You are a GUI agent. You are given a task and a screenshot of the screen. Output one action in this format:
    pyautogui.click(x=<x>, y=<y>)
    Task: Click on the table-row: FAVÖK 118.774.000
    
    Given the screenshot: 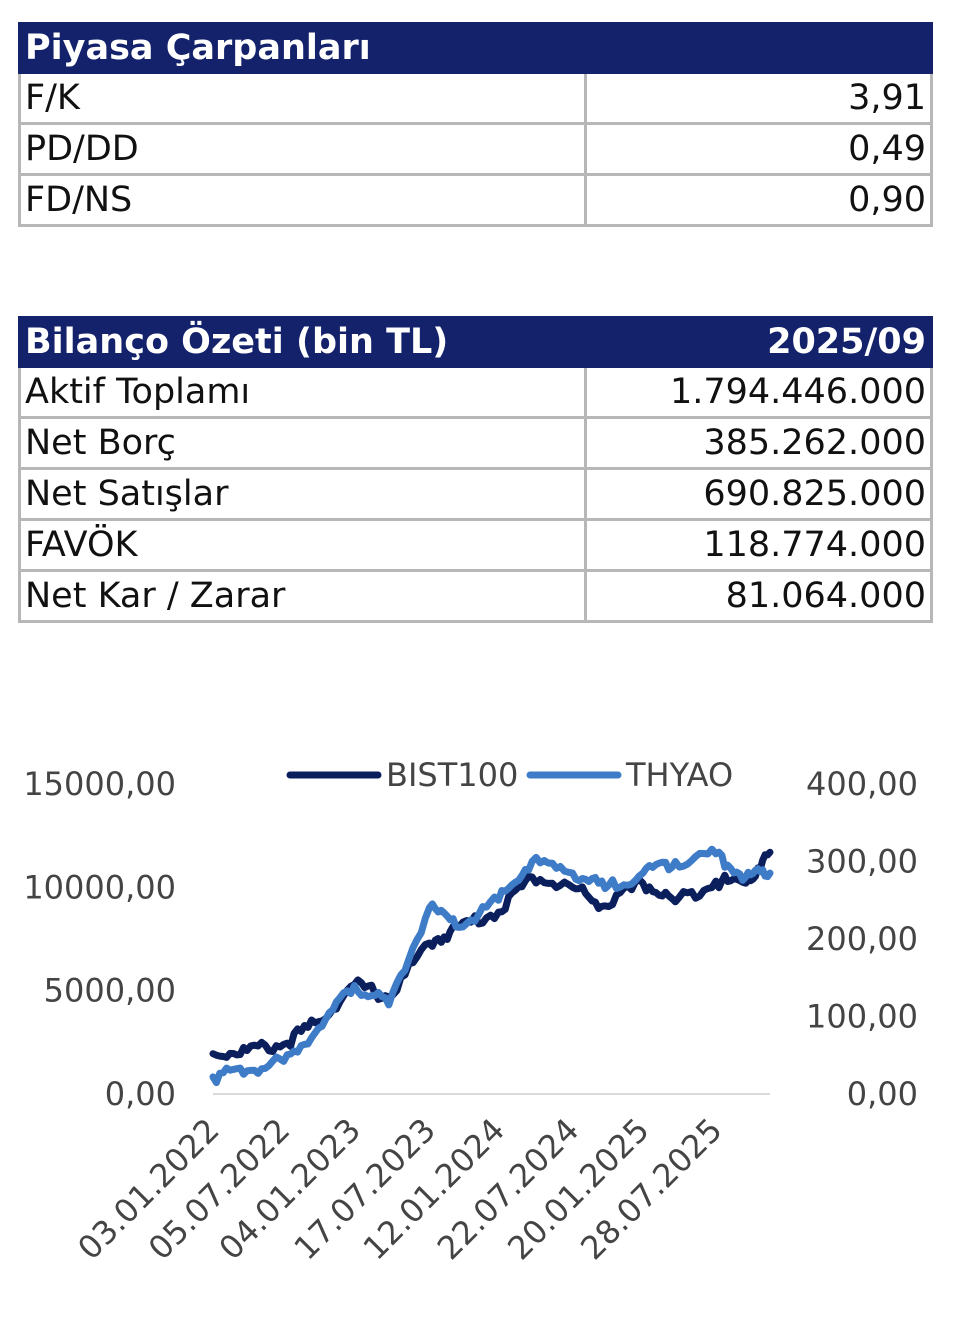 What is the action you would take?
    pyautogui.click(x=475, y=545)
    